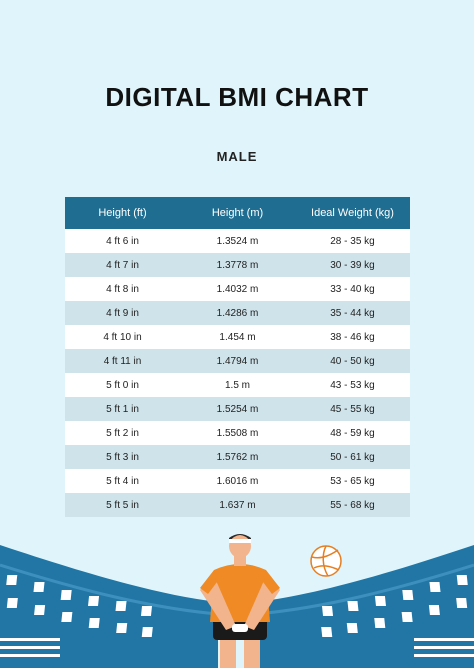 The height and width of the screenshot is (668, 474). I want to click on cell-height-m: 1.3524 m, so click(237, 241).